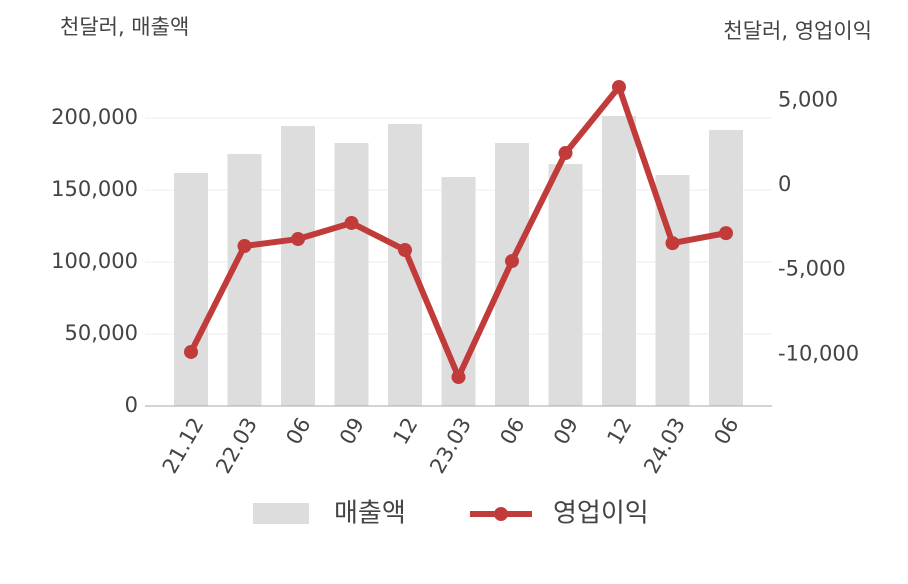 The image size is (908, 584). Describe the element at coordinates (94, 189) in the screenshot. I see `y-tick-label: 150,000` at that location.